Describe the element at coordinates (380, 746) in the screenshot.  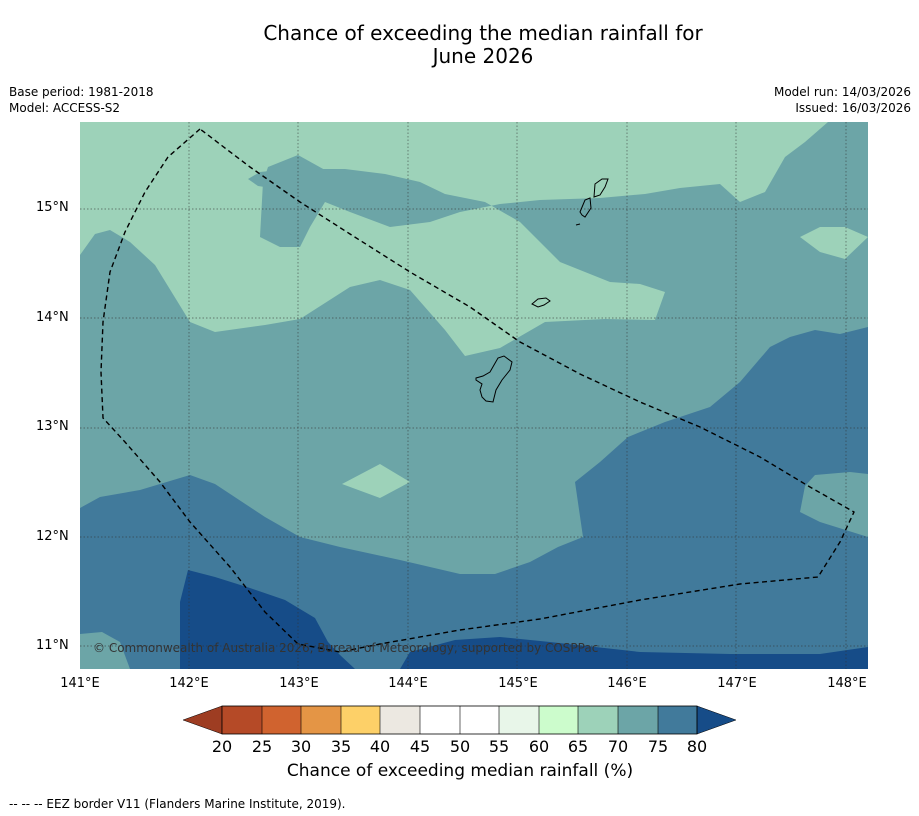
I see `colorbar-label-40: 40` at that location.